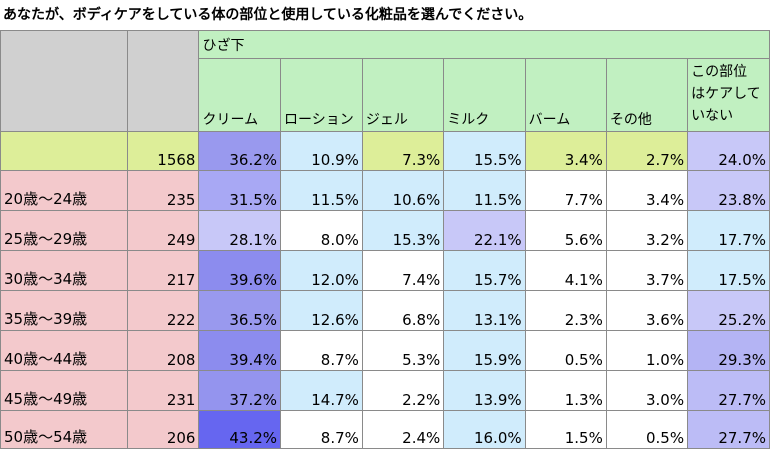 The height and width of the screenshot is (455, 770). Describe the element at coordinates (719, 72) in the screenshot. I see `column-header-no-care-line: この部位` at that location.